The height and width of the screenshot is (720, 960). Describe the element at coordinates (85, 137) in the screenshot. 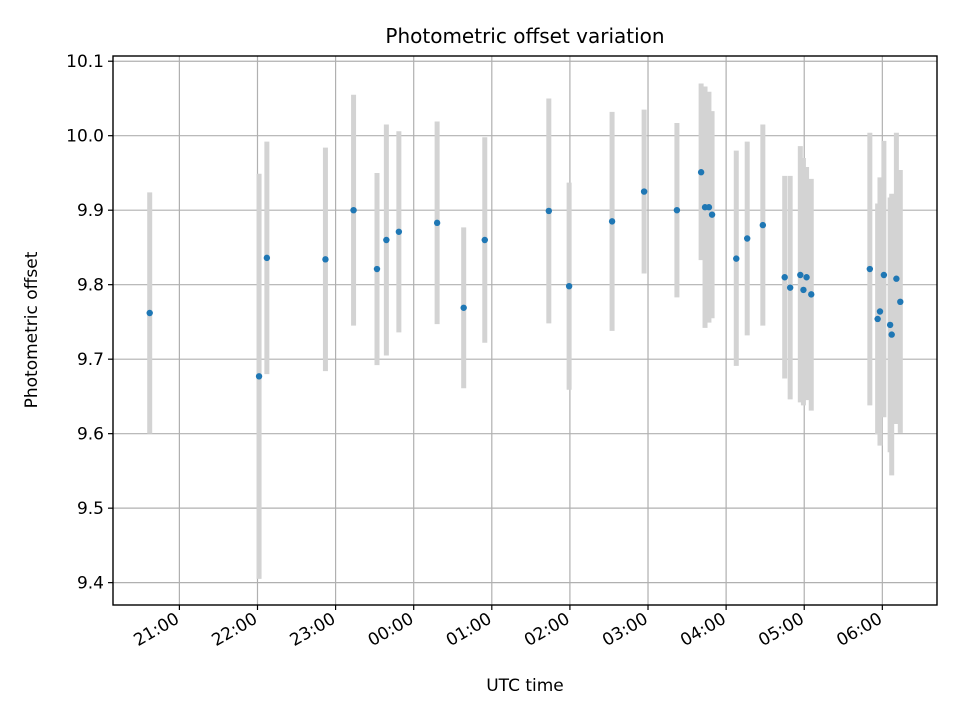

I see `y-tick-label: 10.0` at that location.